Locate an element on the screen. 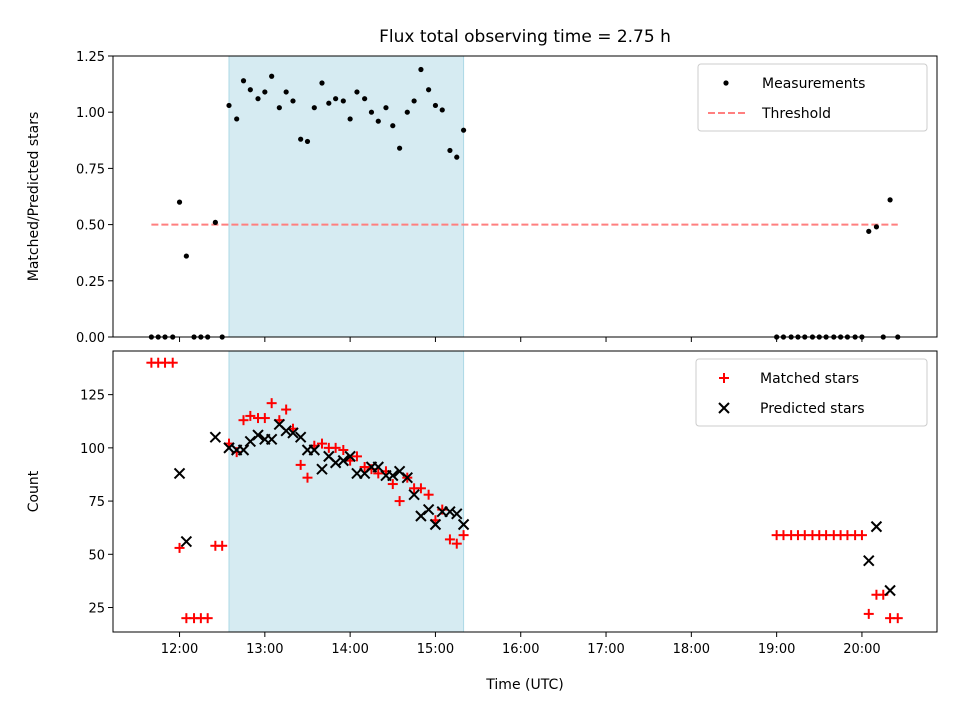  x-tick-label: 13:00 is located at coordinates (264, 649).